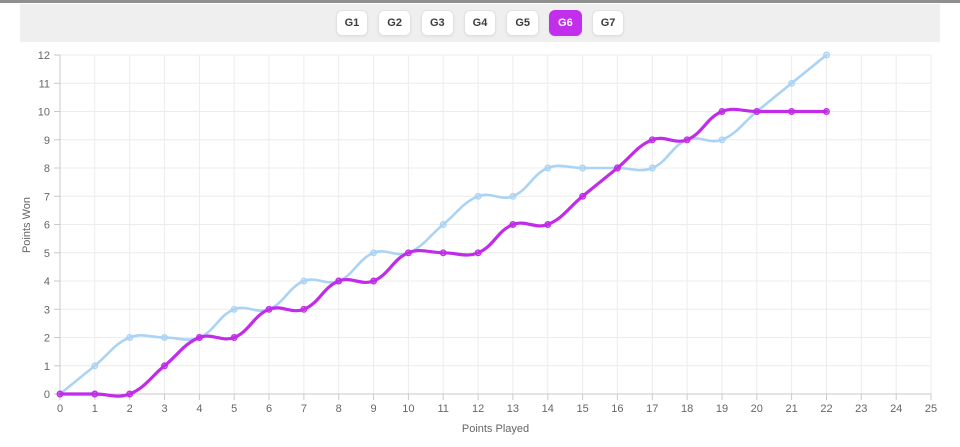  I want to click on svg-text: 15, so click(582, 409).